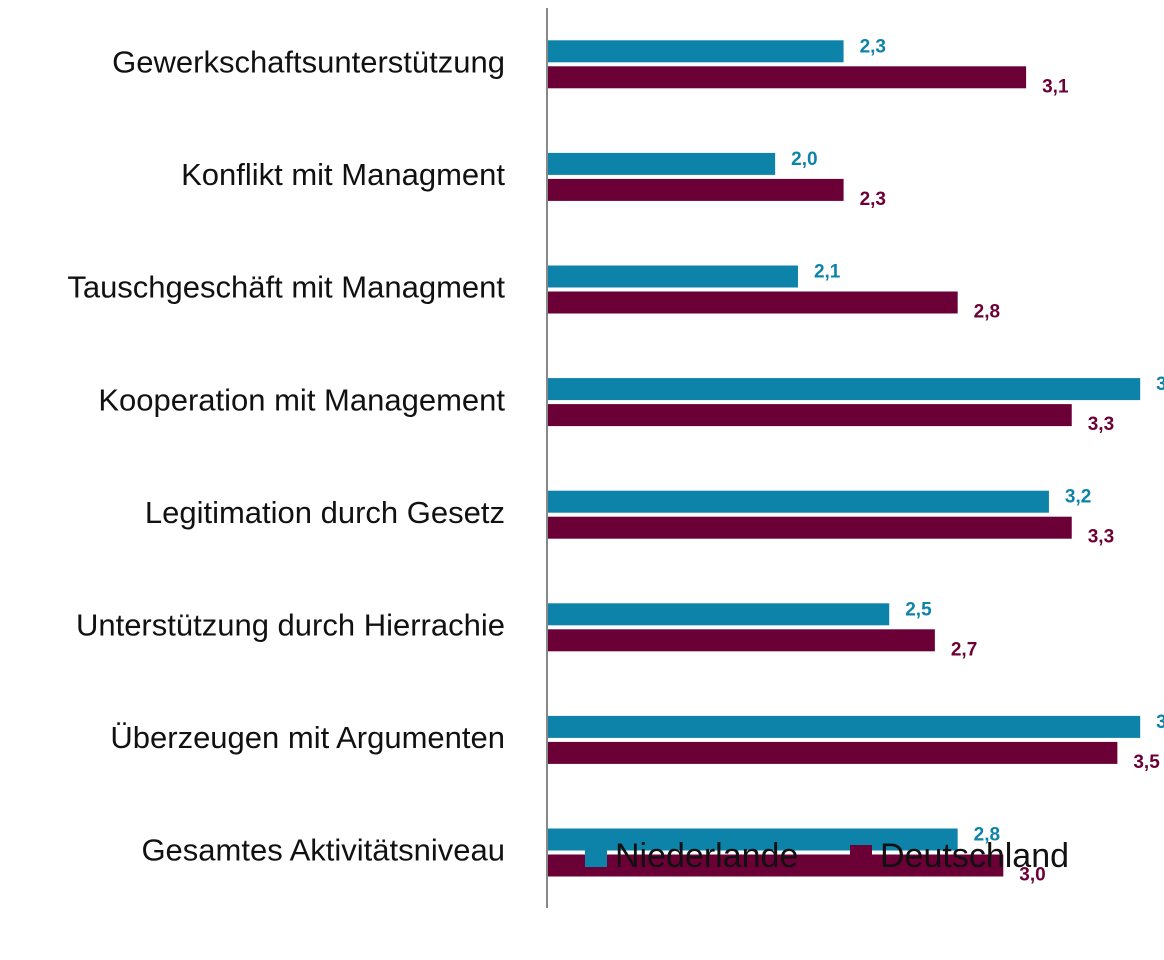 This screenshot has height=960, width=1164. Describe the element at coordinates (804, 159) in the screenshot. I see `value-label: 2,0` at that location.